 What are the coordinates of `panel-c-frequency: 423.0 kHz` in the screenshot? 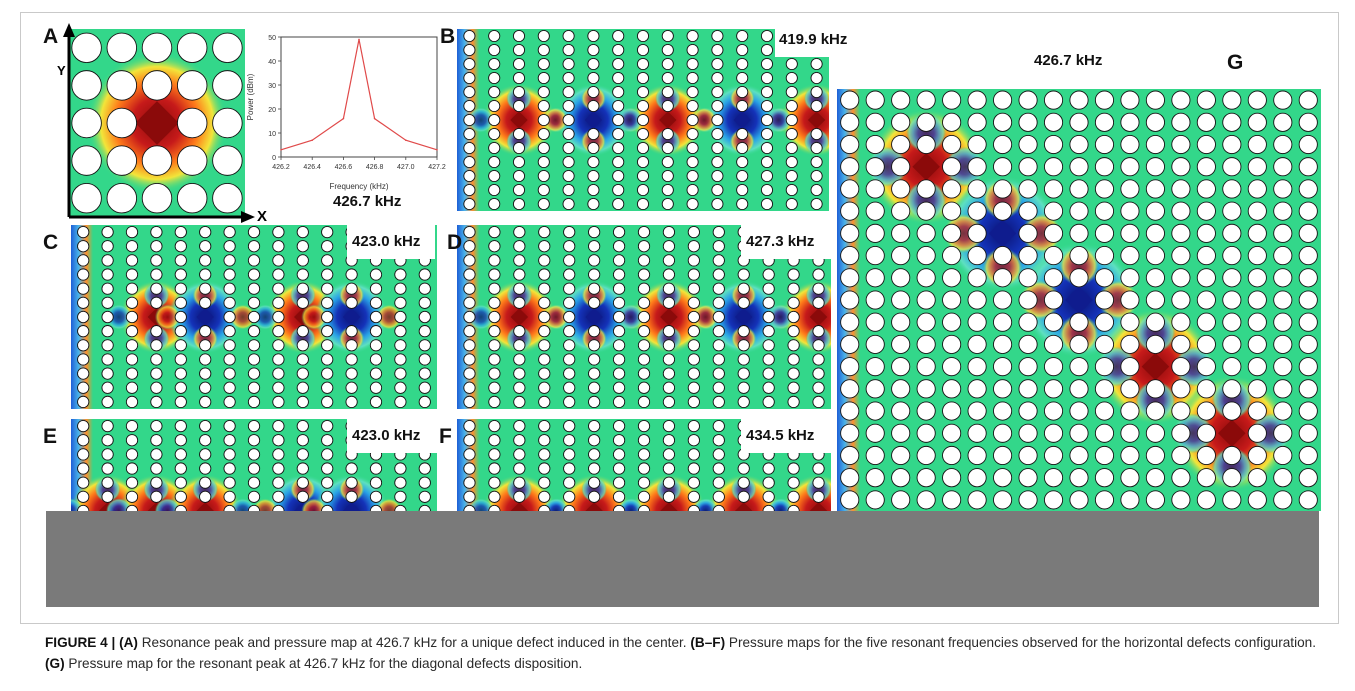 It's located at (386, 241).